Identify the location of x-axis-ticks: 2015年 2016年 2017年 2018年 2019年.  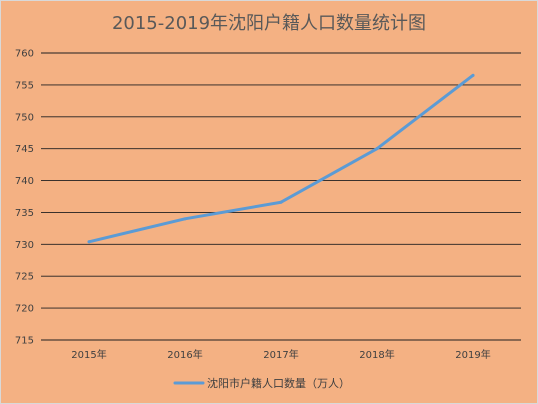
(280, 354).